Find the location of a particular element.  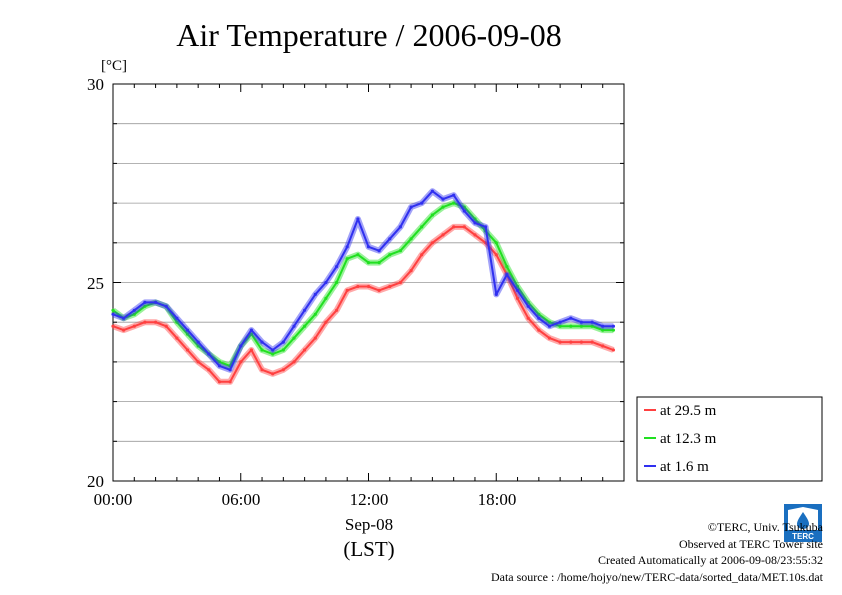

legend-entry: at 12.3 m is located at coordinates (688, 439).